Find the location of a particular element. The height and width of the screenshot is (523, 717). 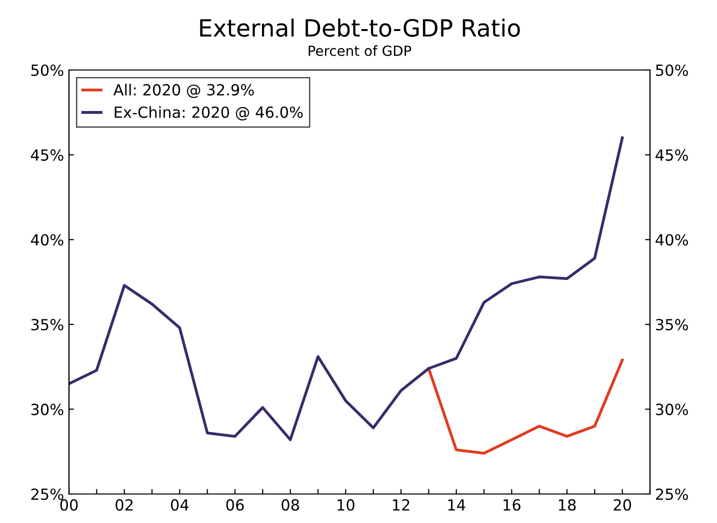

x-tick-label: 00 is located at coordinates (69, 505).